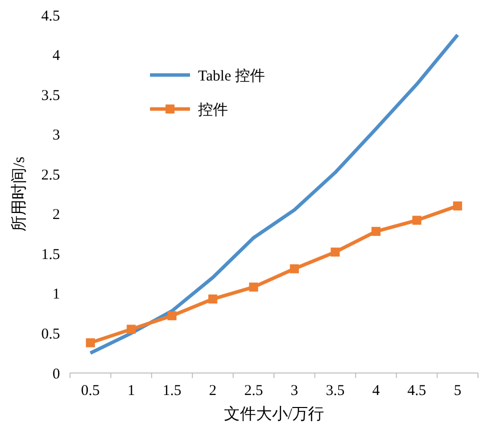  Describe the element at coordinates (416, 391) in the screenshot. I see `x-tick-label: 4.5` at that location.